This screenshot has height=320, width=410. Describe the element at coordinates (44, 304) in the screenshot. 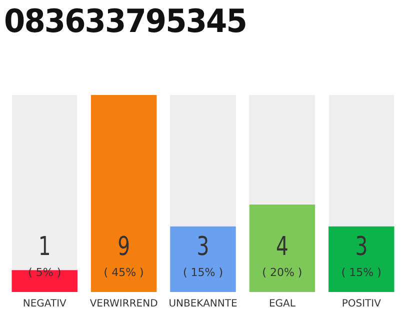

I see `x-tick-label: NEGATIV` at that location.